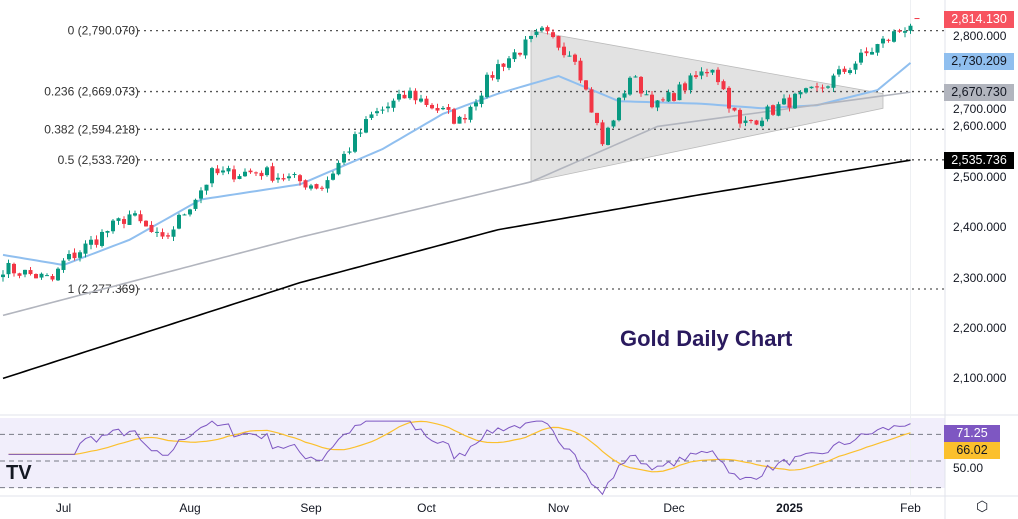  Describe the element at coordinates (19, 473) in the screenshot. I see `tradingview-logo: TV` at that location.